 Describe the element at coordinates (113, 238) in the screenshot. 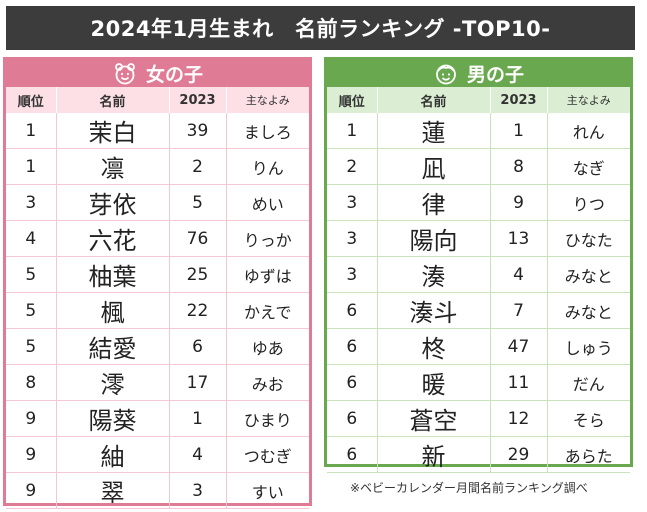

I see `name-cell: 六花` at that location.